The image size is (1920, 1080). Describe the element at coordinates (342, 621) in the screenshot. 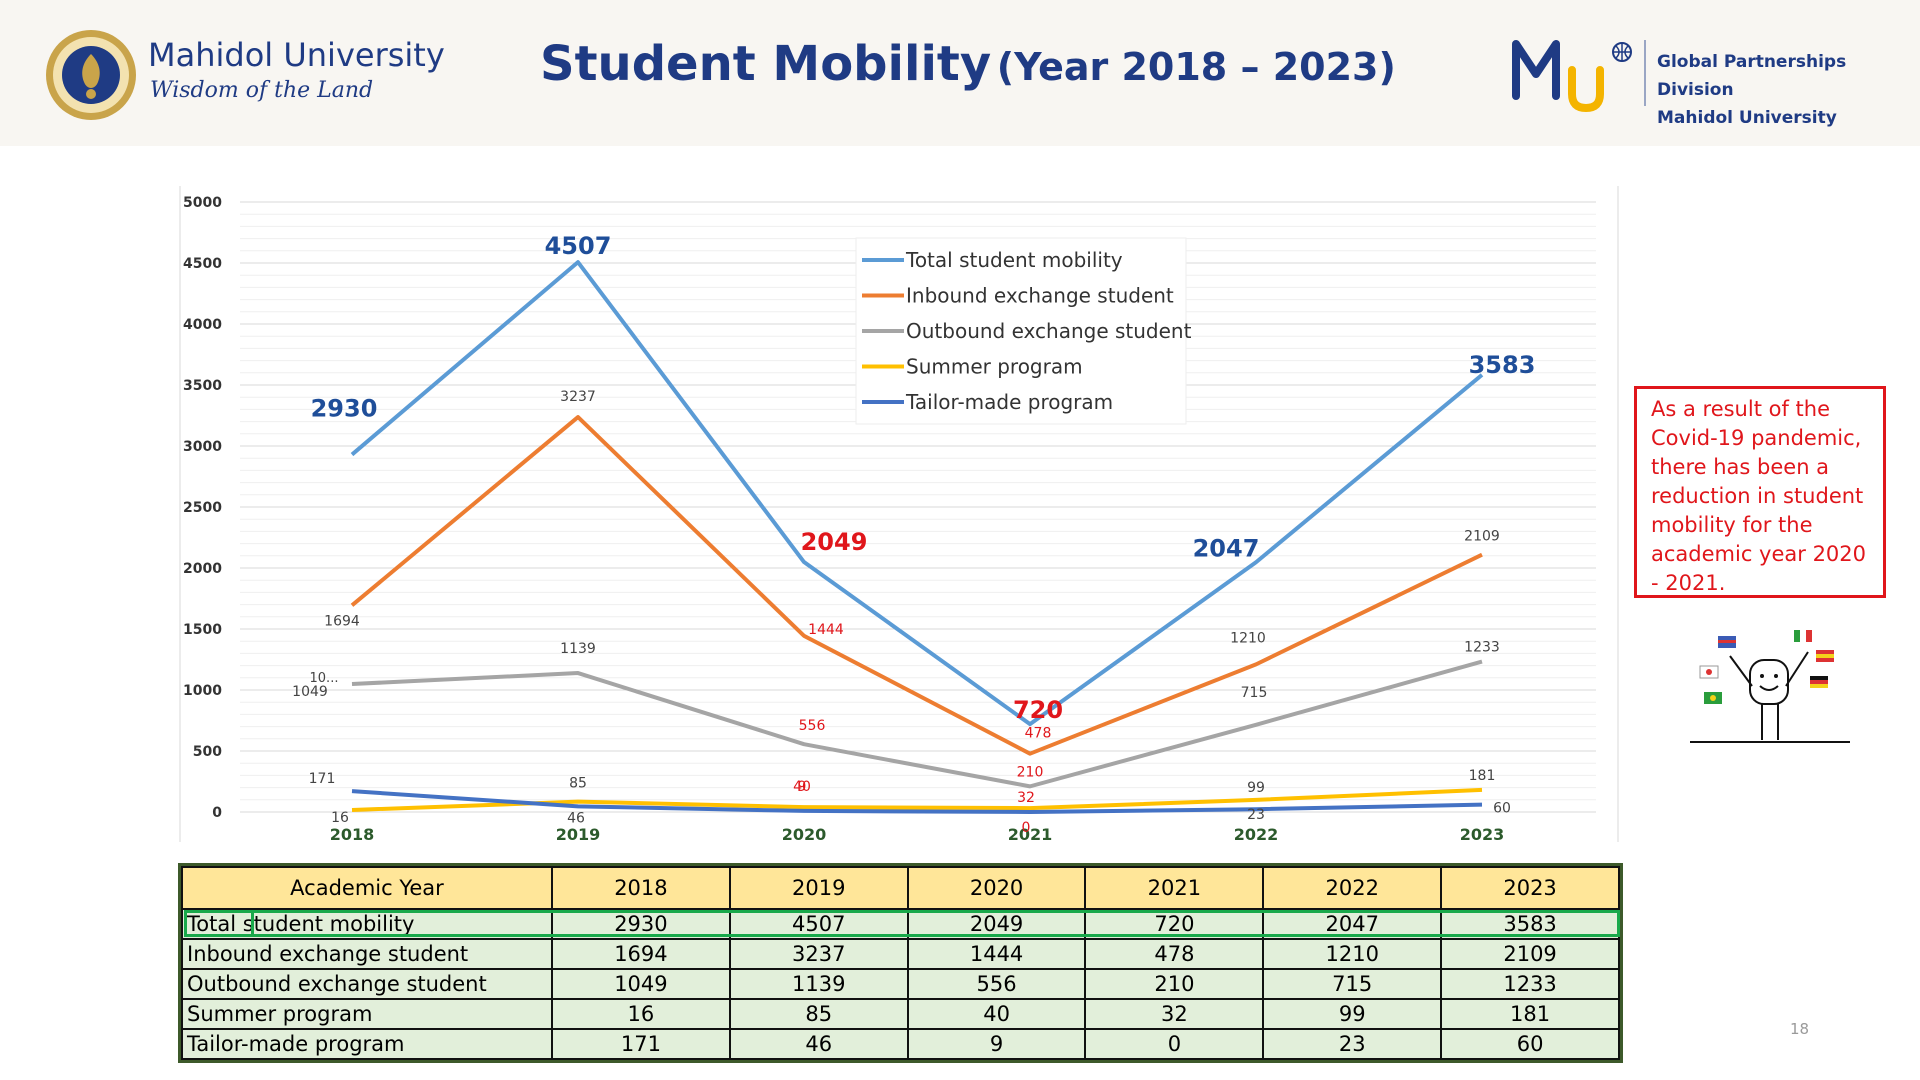

I see `data-label: 1694` at that location.